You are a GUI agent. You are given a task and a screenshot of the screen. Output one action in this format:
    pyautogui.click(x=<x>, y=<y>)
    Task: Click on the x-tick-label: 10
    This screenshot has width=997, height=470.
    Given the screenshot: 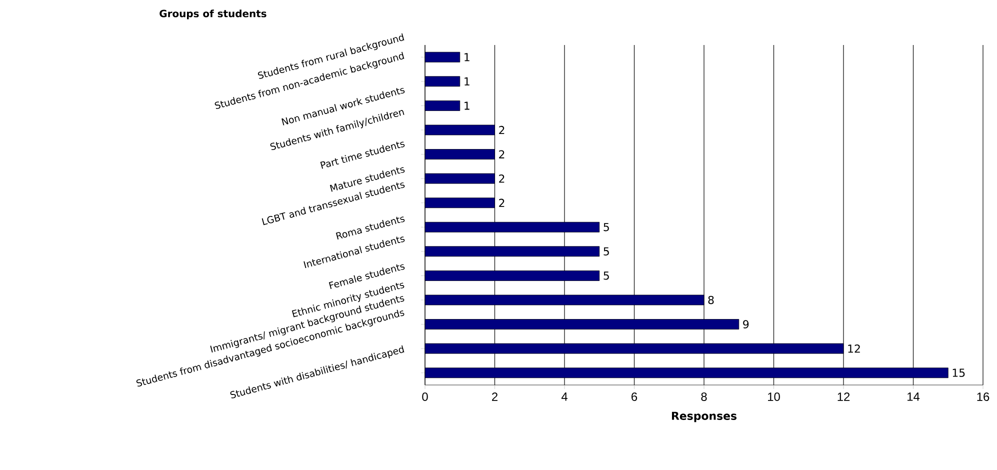 What is the action you would take?
    pyautogui.click(x=774, y=396)
    